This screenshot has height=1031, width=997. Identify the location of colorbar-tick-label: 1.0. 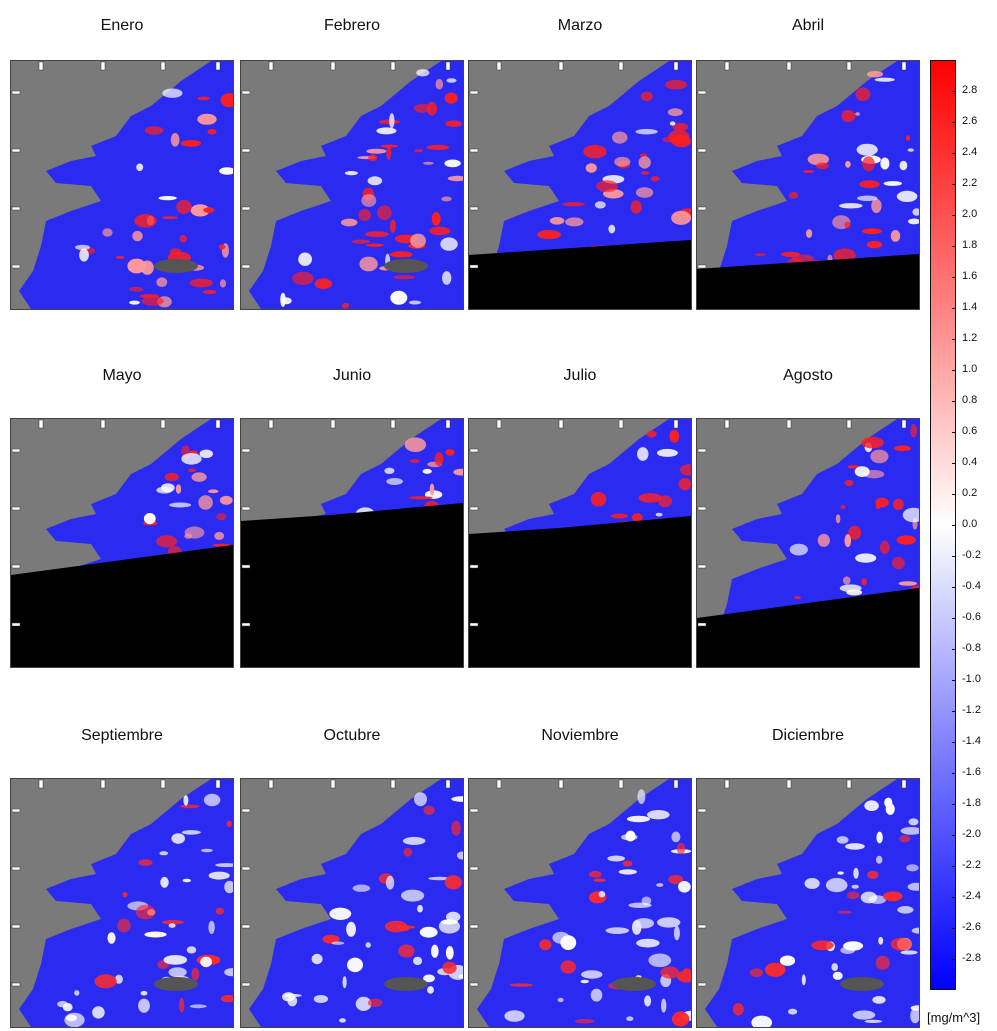
(970, 369).